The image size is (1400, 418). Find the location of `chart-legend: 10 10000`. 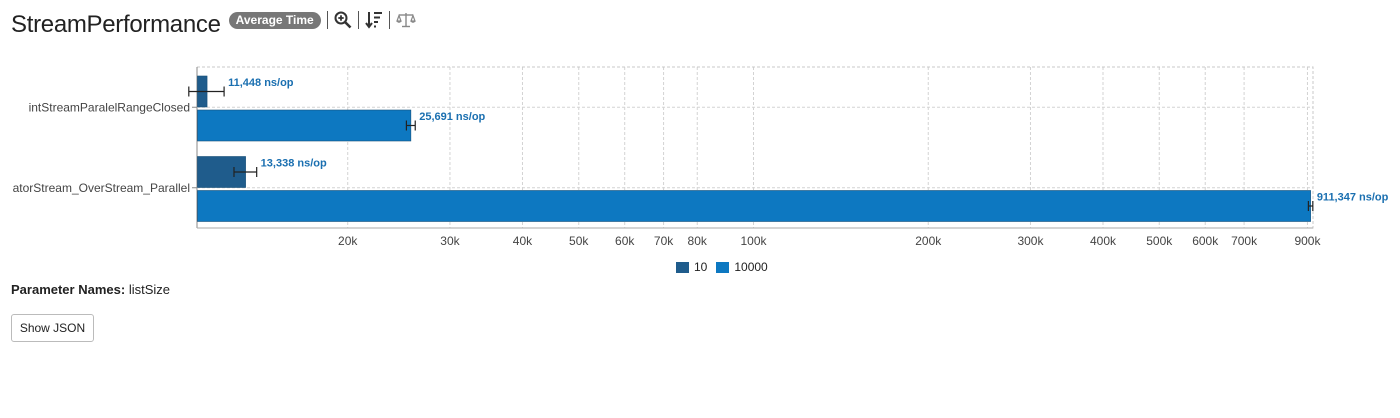

chart-legend: 10 10000 is located at coordinates (726, 267).